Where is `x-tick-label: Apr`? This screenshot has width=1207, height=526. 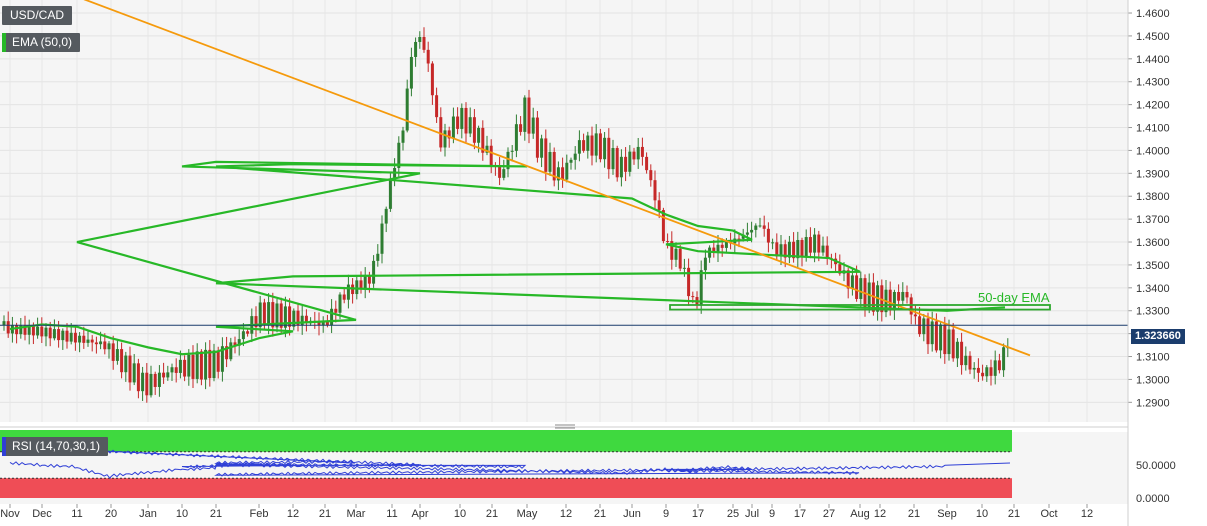
x-tick-label: Apr is located at coordinates (419, 514).